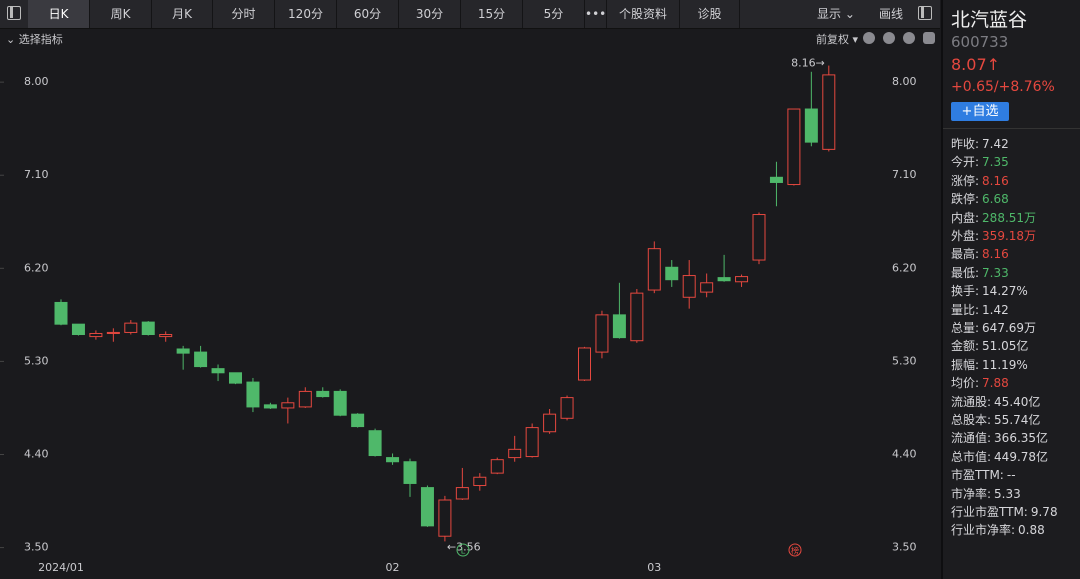 This screenshot has width=1080, height=579. I want to click on stat-label: 跌停:, so click(965, 199).